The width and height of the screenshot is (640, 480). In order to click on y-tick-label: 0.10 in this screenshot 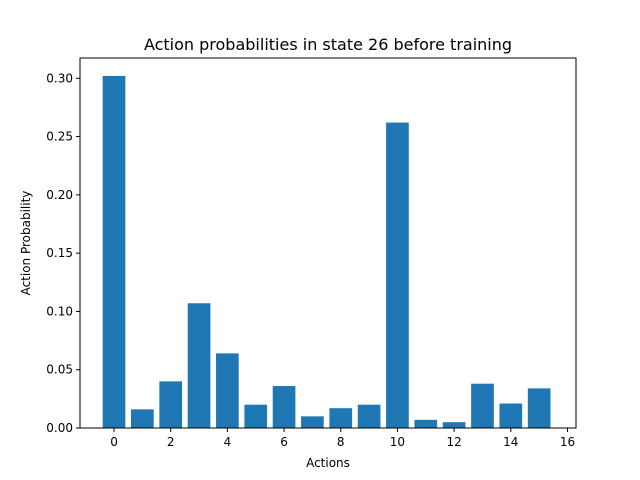, I will do `click(59, 311)`.